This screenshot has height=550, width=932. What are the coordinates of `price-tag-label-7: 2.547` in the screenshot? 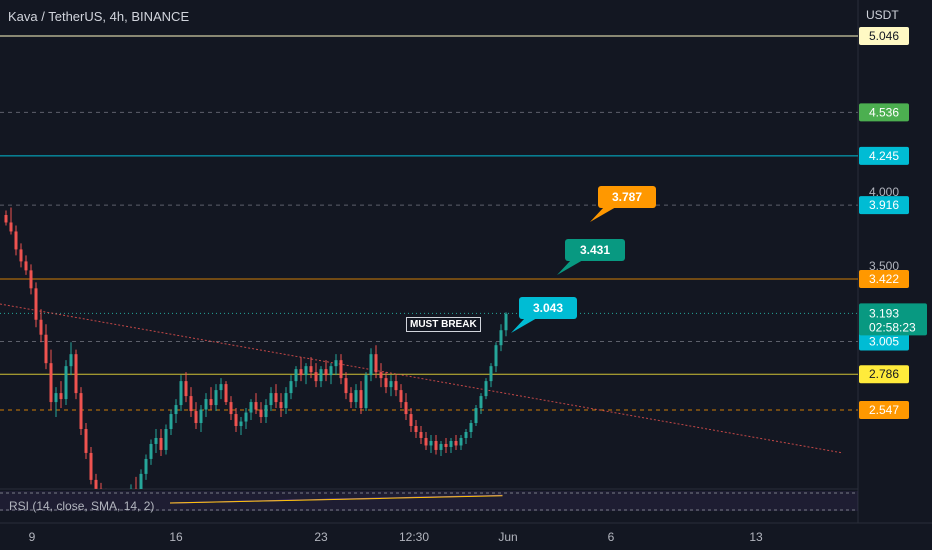 It's located at (884, 410).